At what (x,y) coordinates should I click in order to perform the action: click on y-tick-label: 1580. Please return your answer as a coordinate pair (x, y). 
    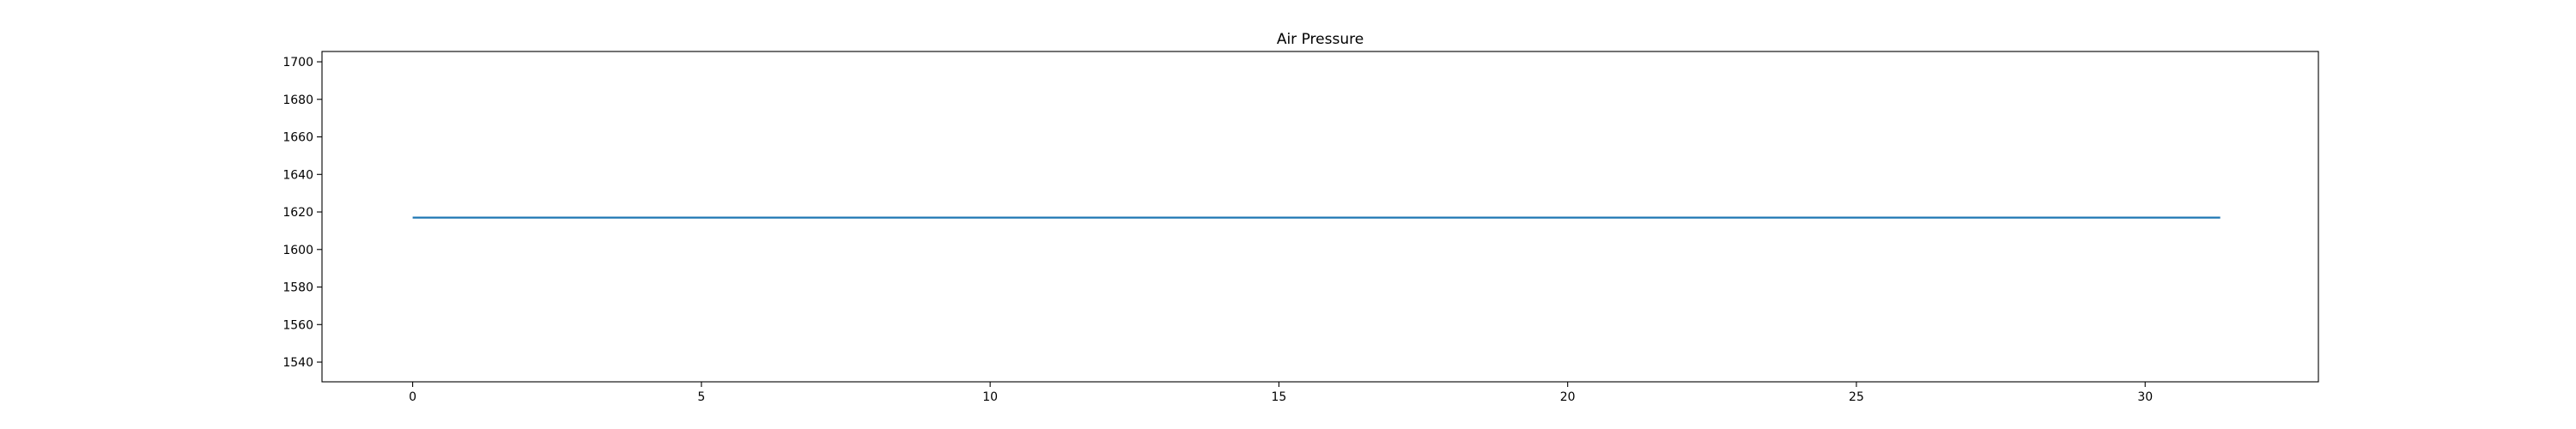
    Looking at the image, I should click on (298, 288).